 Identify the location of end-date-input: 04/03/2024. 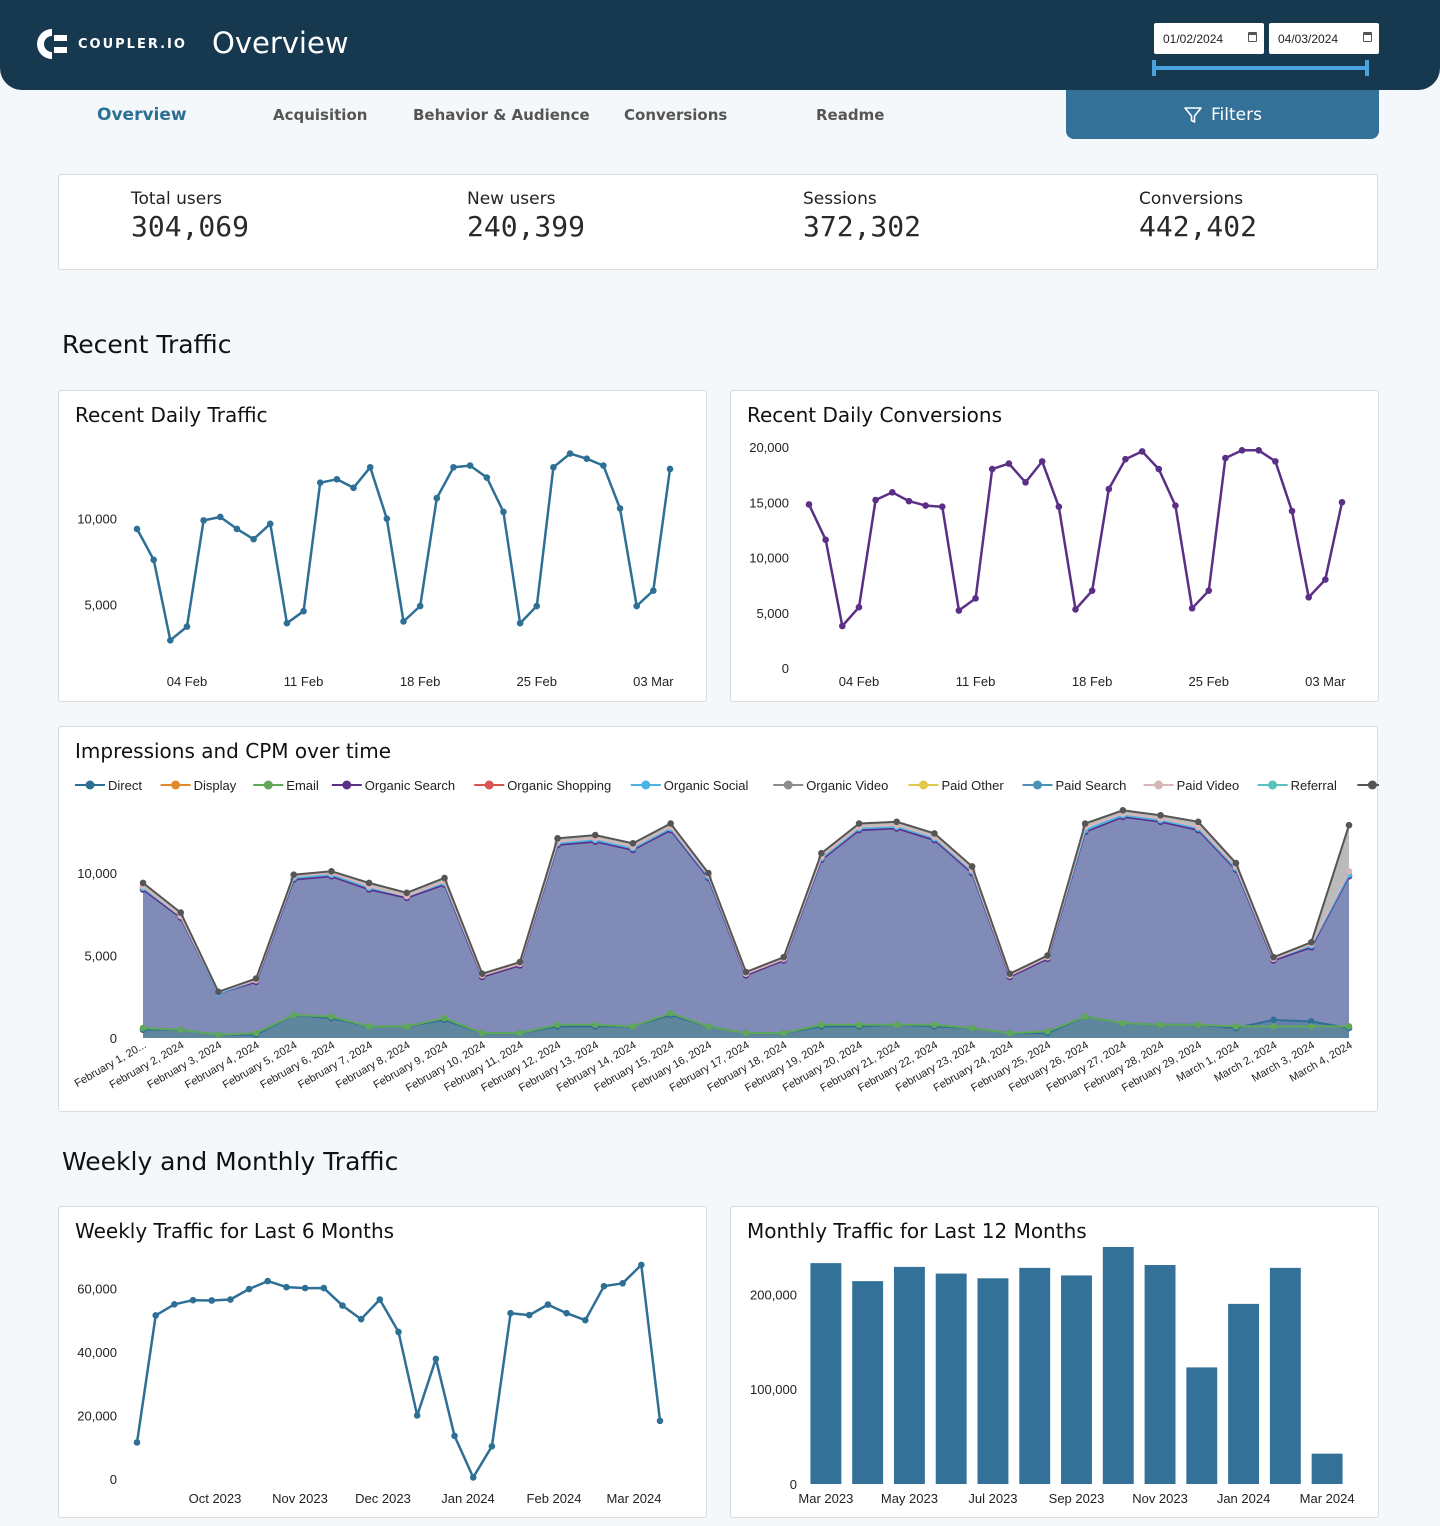
(1324, 38).